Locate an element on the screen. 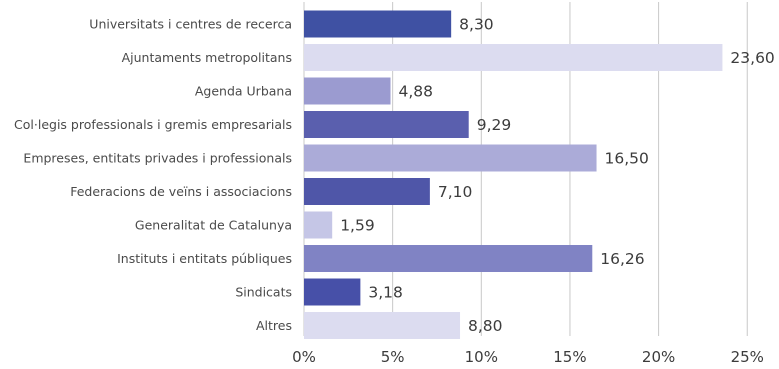 This screenshot has height=369, width=779. category-label: Generalitat de Catalunya is located at coordinates (213, 225).